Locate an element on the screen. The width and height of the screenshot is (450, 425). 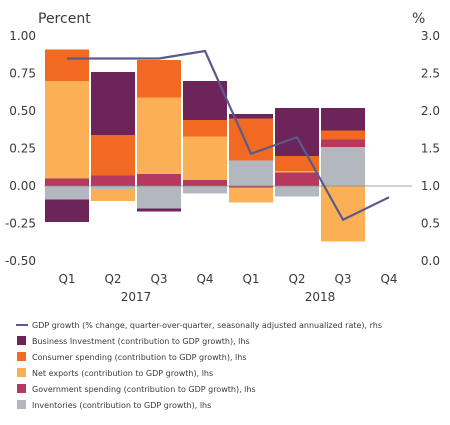
right-tick-label: 0.5 is located at coordinates (430, 224).